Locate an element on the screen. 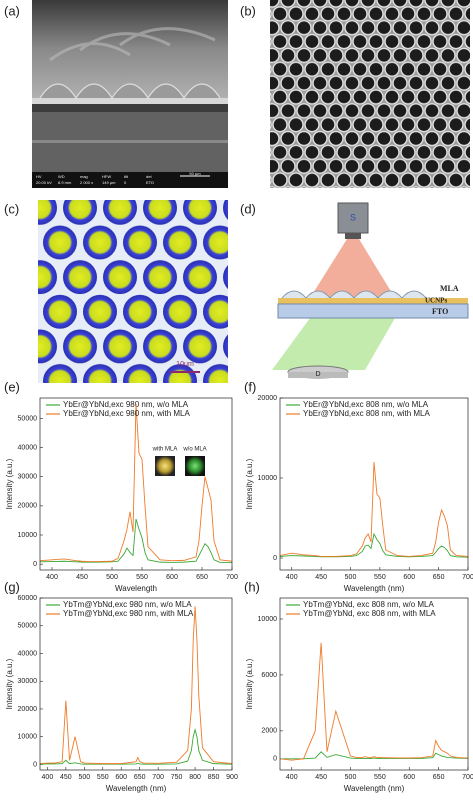  info-header: WD is located at coordinates (61, 176).